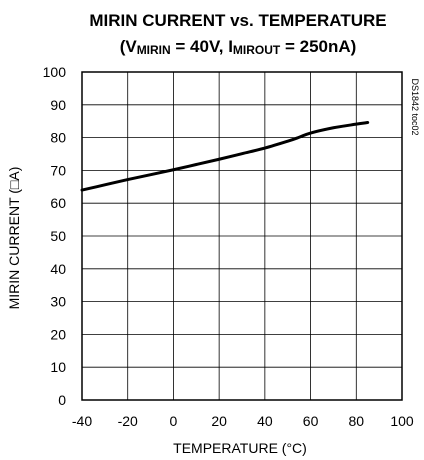 This screenshot has width=424, height=460. Describe the element at coordinates (58, 302) in the screenshot. I see `y-tick-label: 30` at that location.